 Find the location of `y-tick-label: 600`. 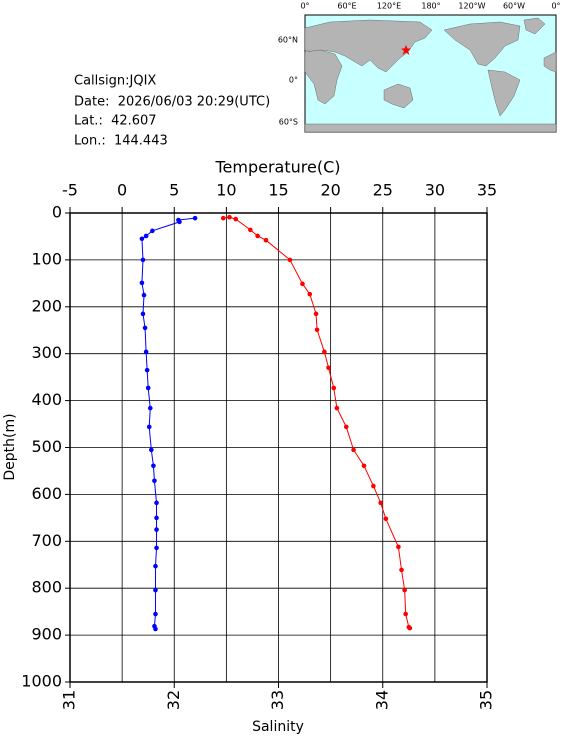

y-tick-label: 600 is located at coordinates (46, 493).